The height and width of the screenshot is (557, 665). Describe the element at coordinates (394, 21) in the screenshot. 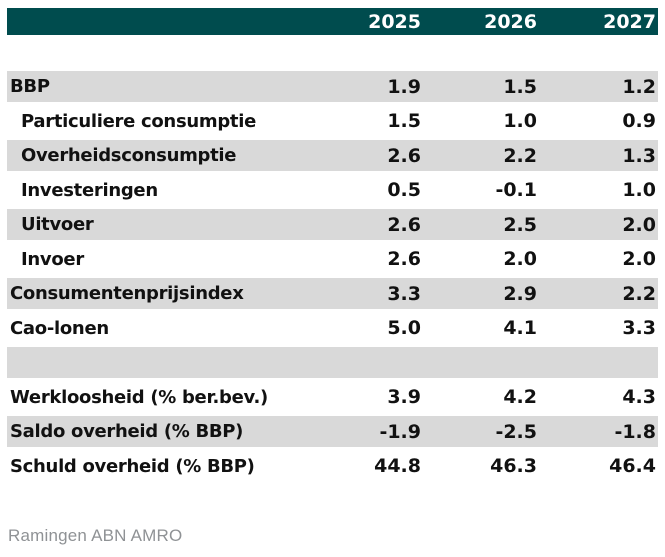

I see `column-header-2025: 2025` at that location.